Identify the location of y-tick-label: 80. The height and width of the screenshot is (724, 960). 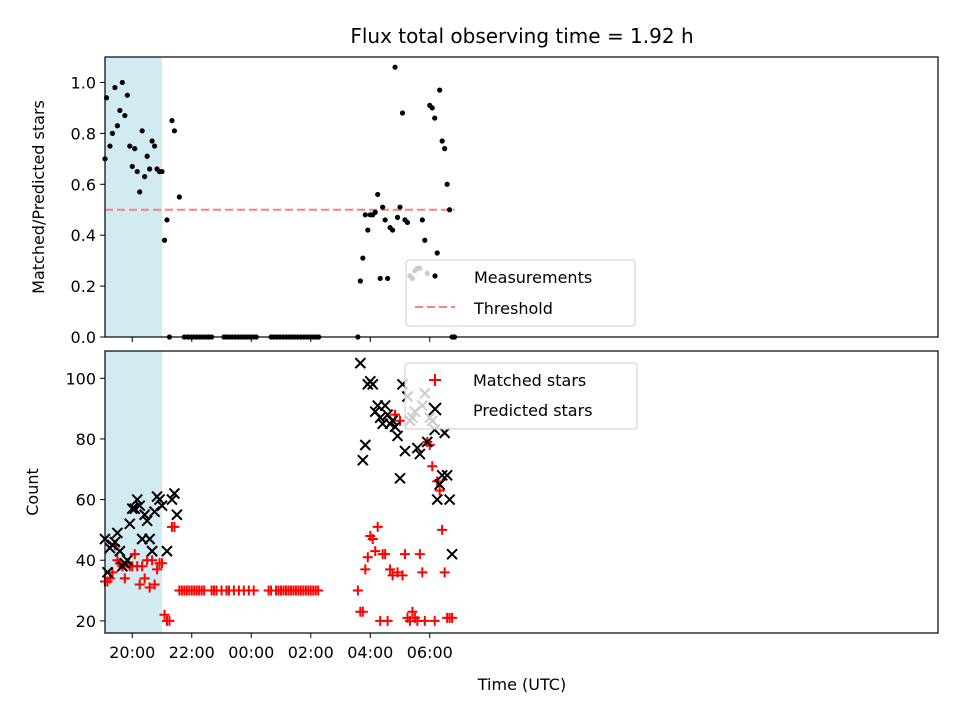
(86, 439).